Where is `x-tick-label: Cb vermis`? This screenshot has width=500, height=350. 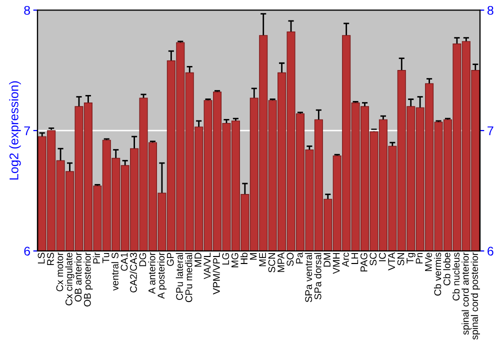
x-tick-label: Cb vermis is located at coordinates (438, 274).